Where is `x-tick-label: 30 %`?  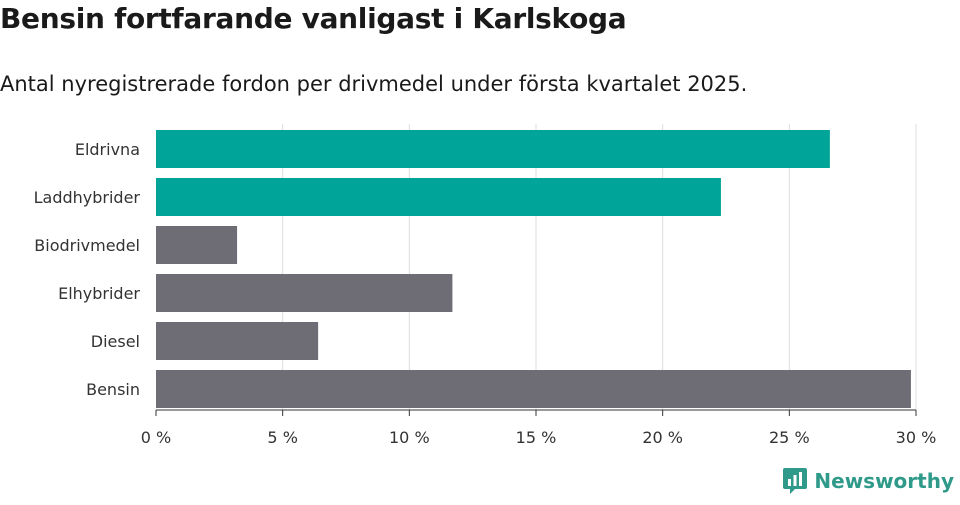 x-tick-label: 30 % is located at coordinates (916, 437).